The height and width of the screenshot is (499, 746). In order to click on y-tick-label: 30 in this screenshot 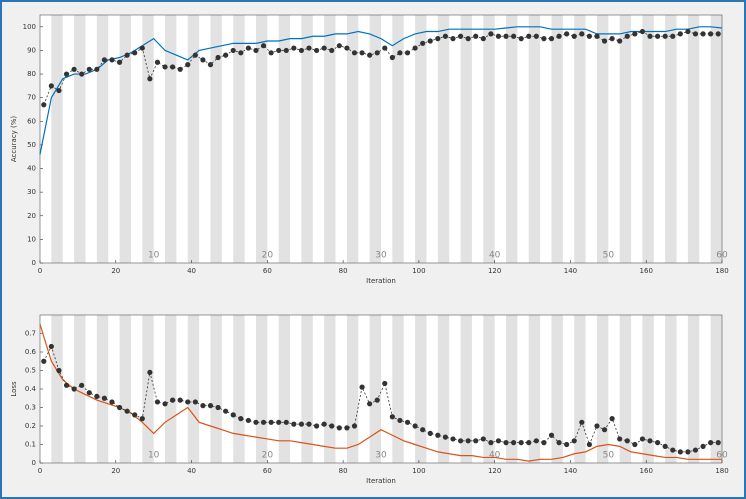, I will do `click(31, 192)`.